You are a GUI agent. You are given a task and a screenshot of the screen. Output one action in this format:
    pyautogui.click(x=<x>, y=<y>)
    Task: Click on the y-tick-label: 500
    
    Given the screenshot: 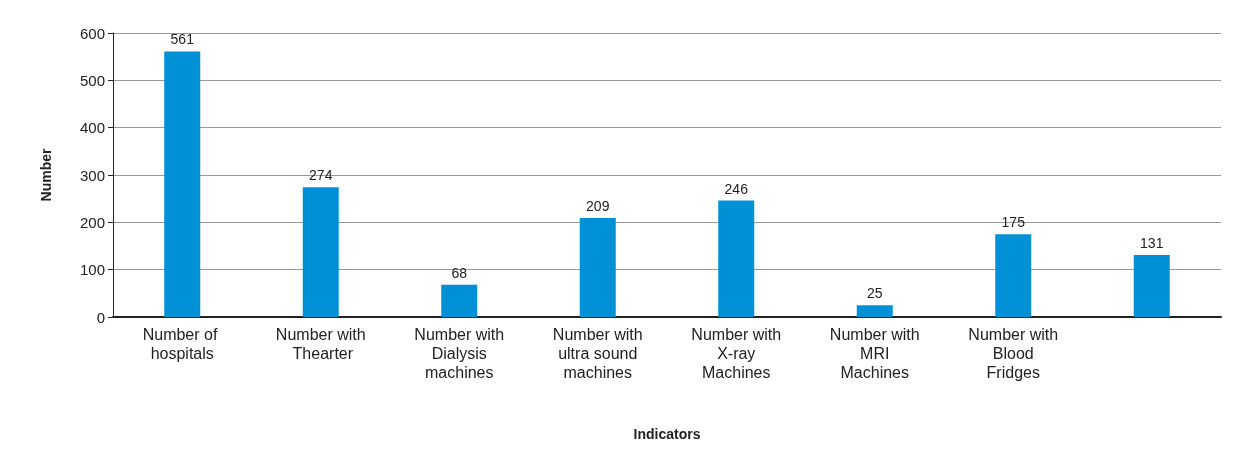 What is the action you would take?
    pyautogui.click(x=92, y=80)
    